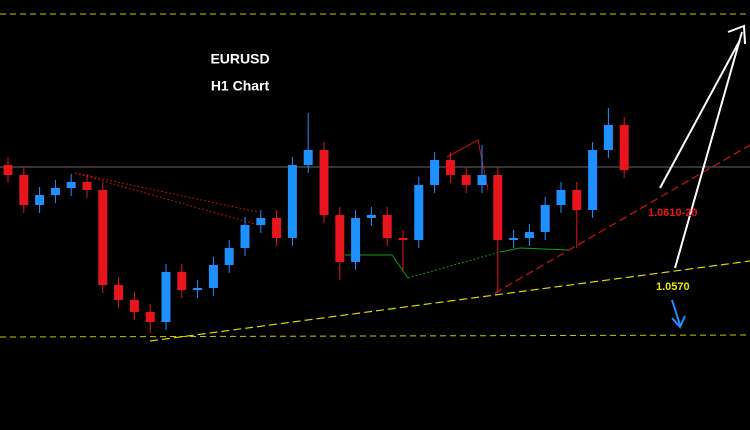 The height and width of the screenshot is (430, 750). Describe the element at coordinates (673, 213) in the screenshot. I see `annotation: 1.0610-20` at that location.